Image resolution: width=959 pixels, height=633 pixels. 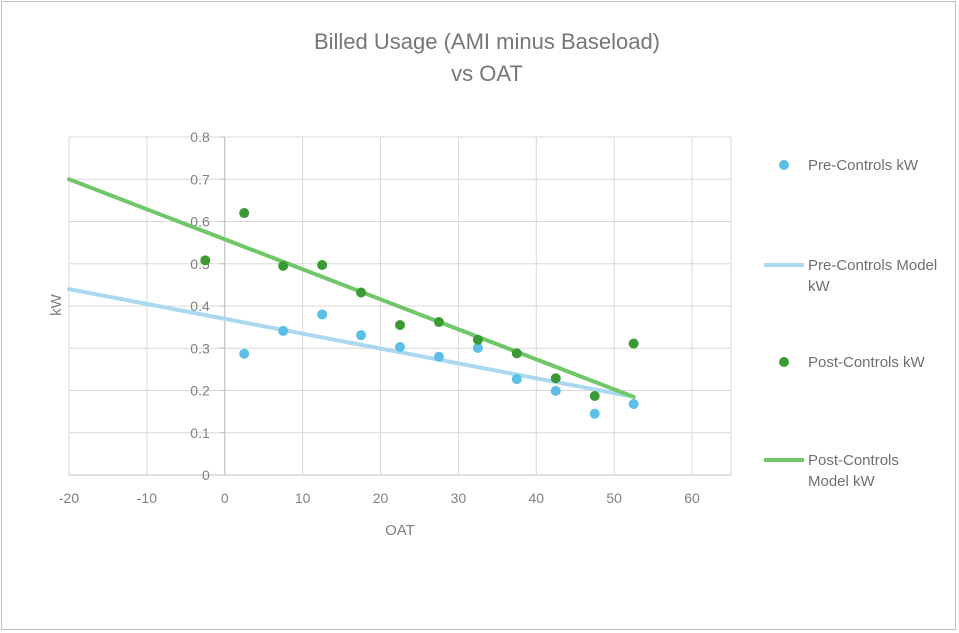 I want to click on y-tick-label: 0, so click(x=206, y=475).